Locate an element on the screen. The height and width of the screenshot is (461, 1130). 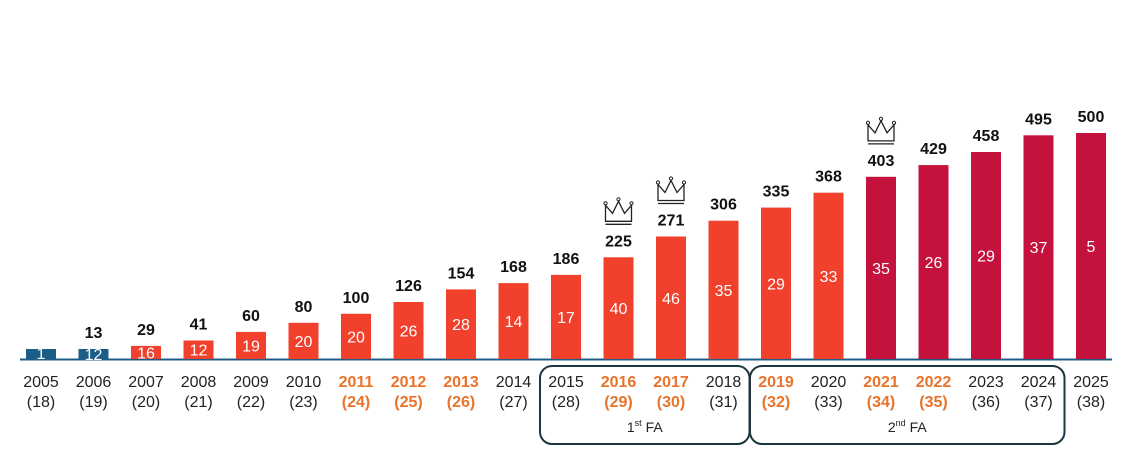
x-tick-age: (30) is located at coordinates (671, 402).